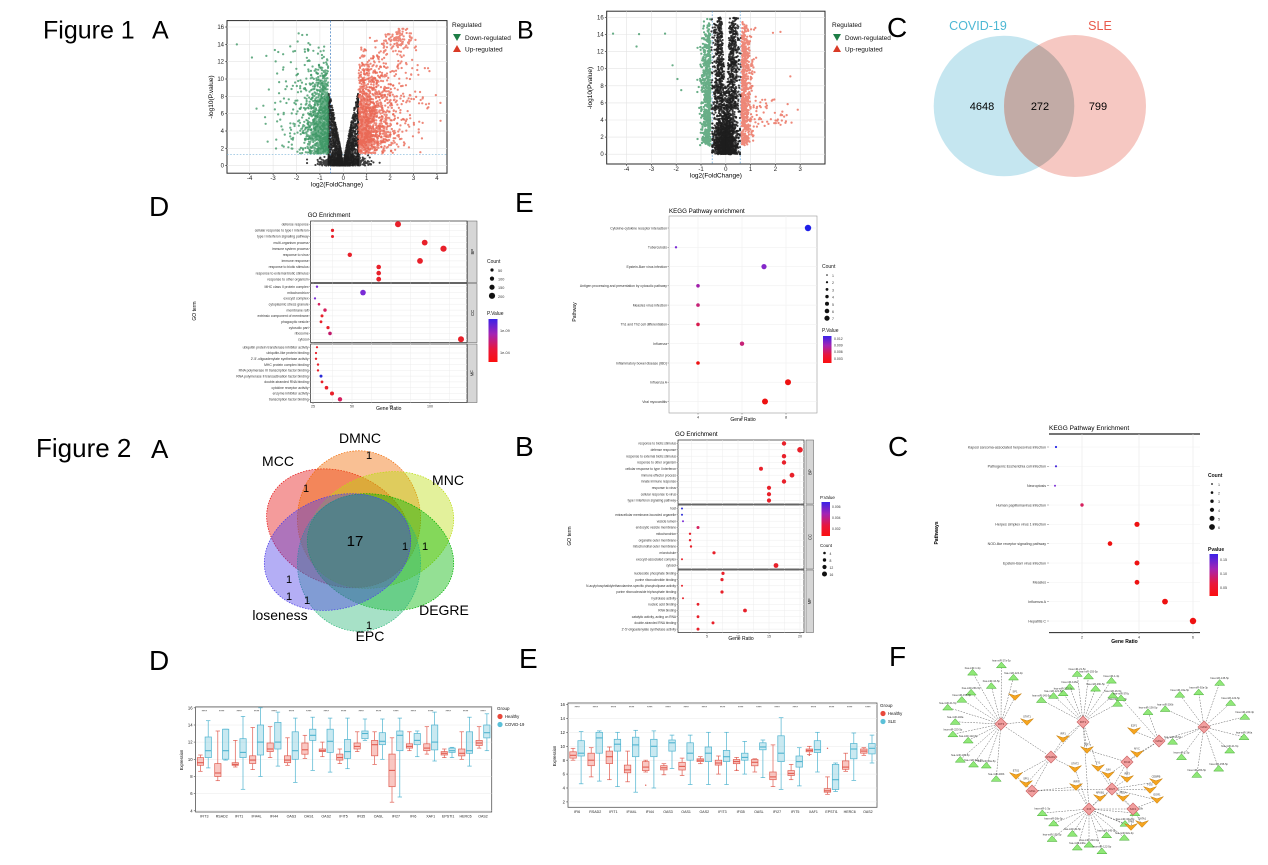 The width and height of the screenshot is (1268, 865). I want to click on svg-text:2'-5'-oligoadenylate synthetas: 2'-5'-oligoadenylate synthetase activity, so click(649, 629).